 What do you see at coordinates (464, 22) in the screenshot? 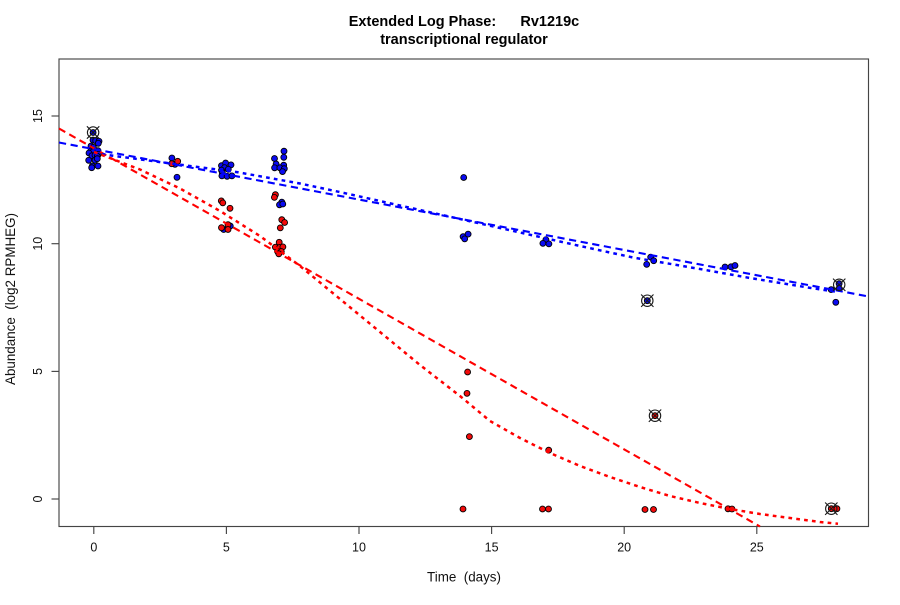
I see `svg-text:Extended Log Phase: Rv121: Extended Log Phase: Rv1219c` at bounding box center [464, 22].